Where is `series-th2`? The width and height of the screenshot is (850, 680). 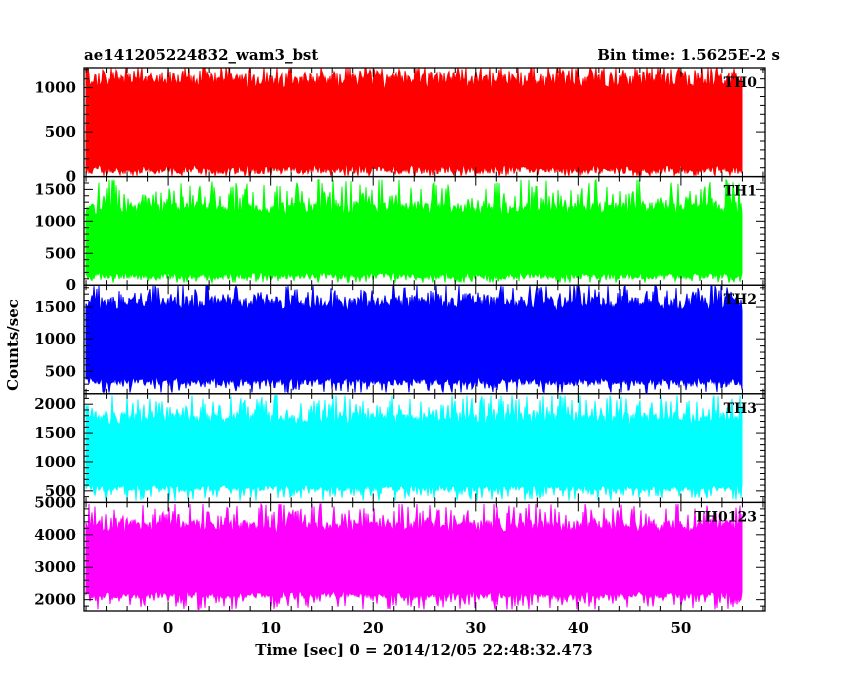
series-th2 is located at coordinates (414, 339).